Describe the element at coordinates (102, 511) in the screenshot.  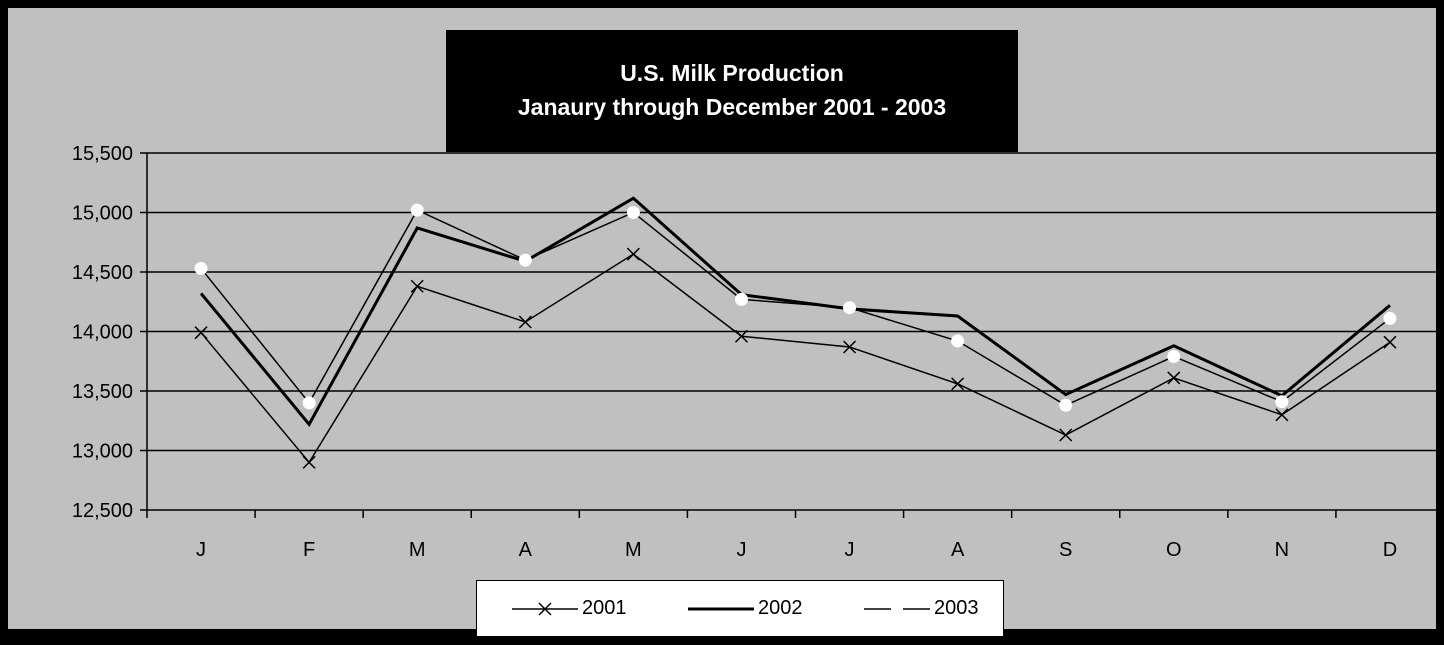
I see `y-tick-label: 12,500` at that location.